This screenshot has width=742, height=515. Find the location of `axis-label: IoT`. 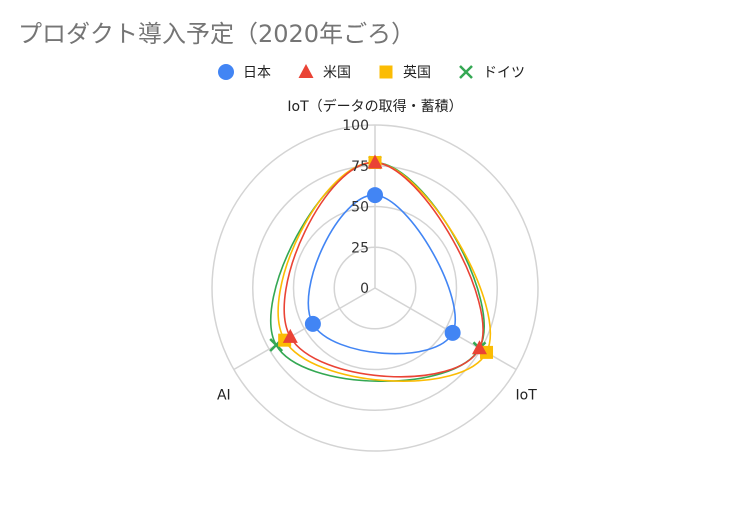

axis-label: IoT is located at coordinates (527, 396).